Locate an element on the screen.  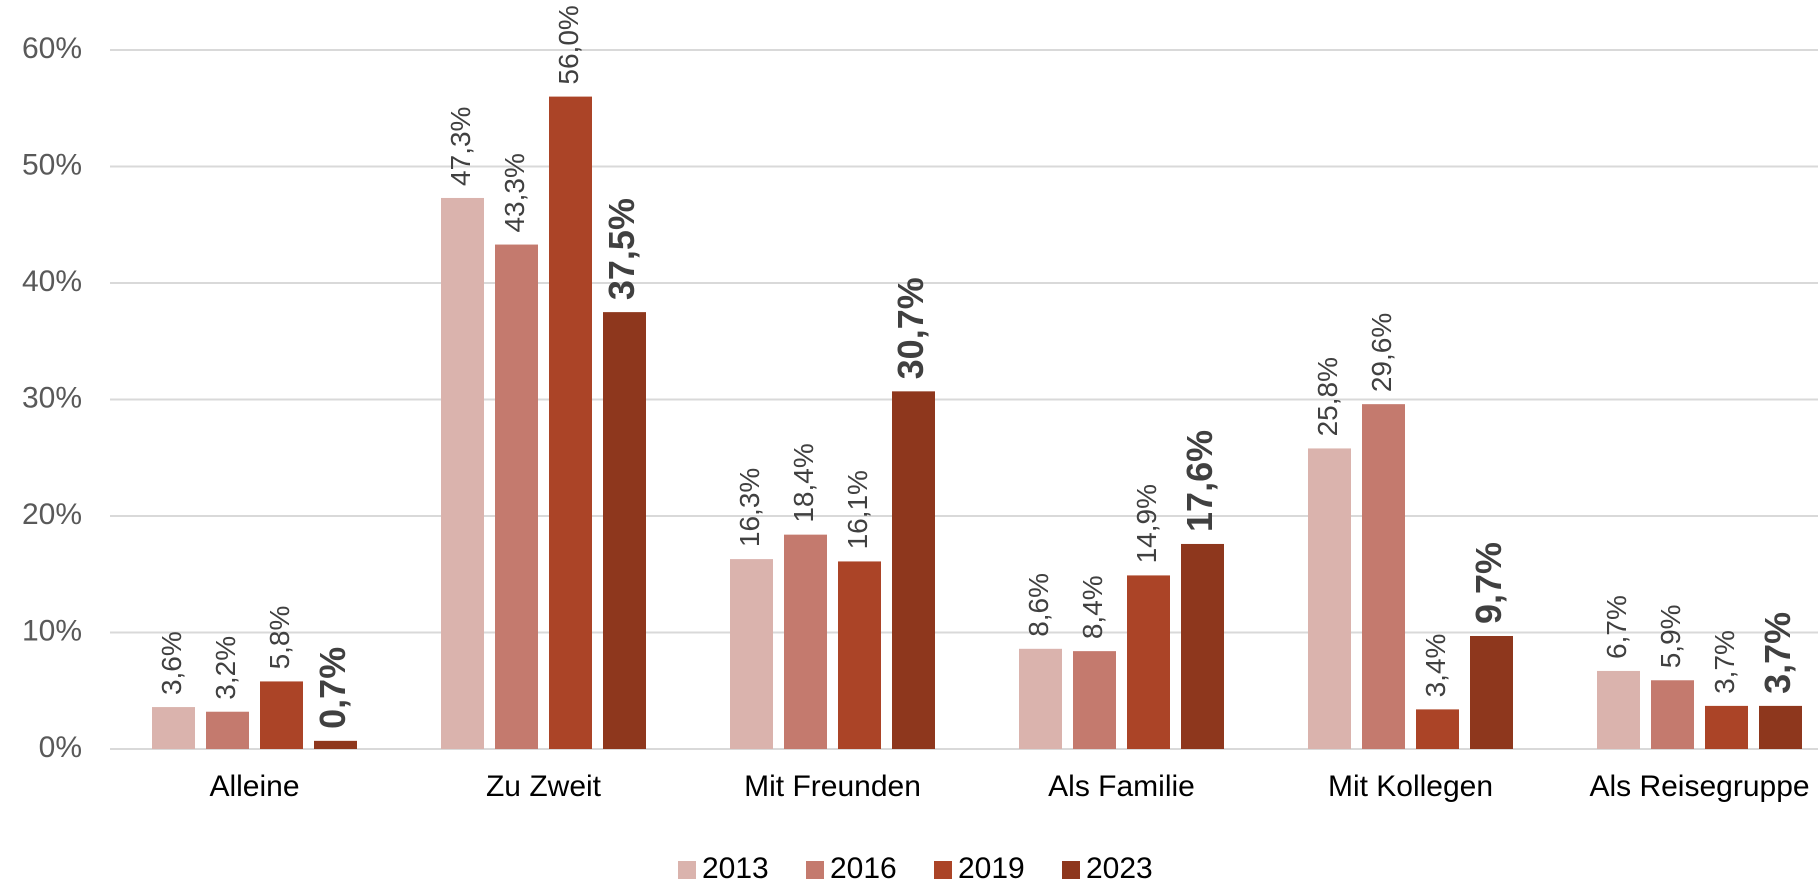
x-tick-label: Zu Zweit is located at coordinates (544, 786).